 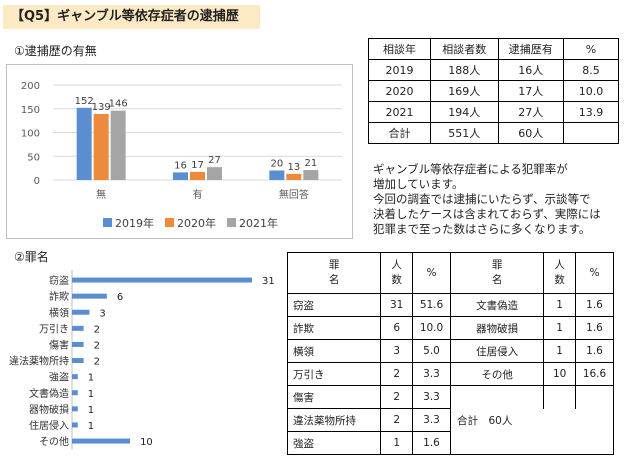 What do you see at coordinates (334, 397) in the screenshot?
I see `table-cell: 傷害` at bounding box center [334, 397].